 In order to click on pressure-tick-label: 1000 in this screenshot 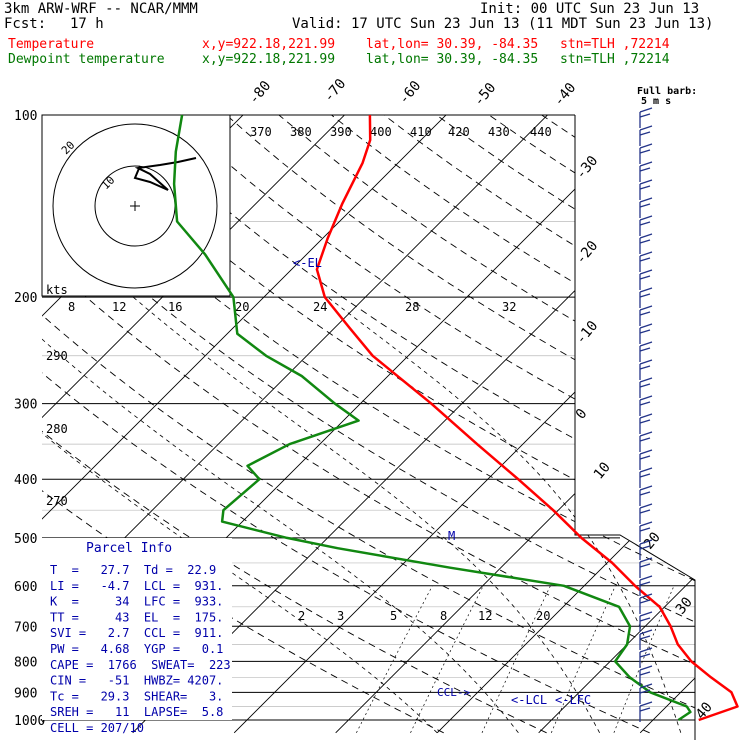, I will do `click(29, 721)`.